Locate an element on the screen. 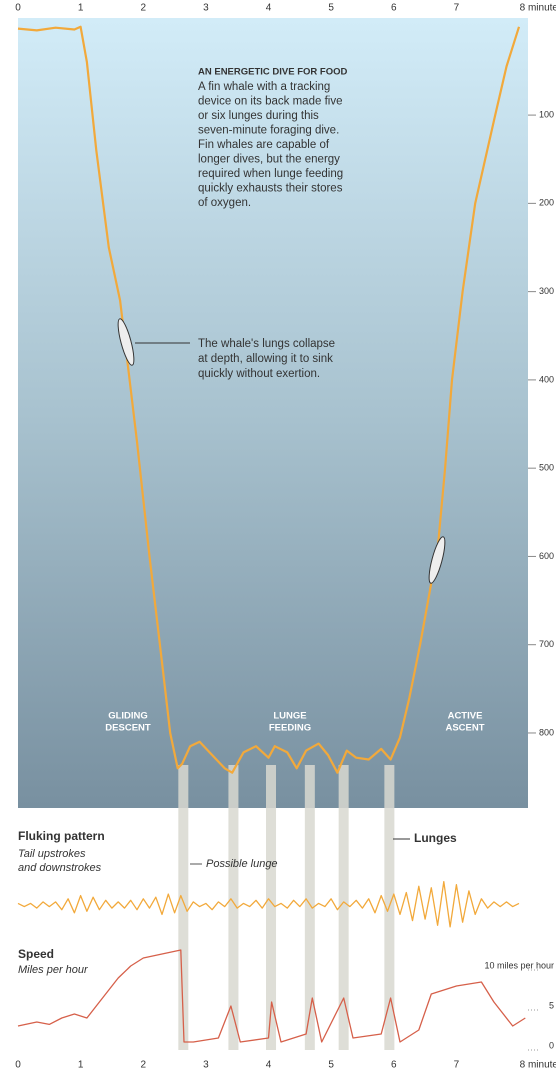 This screenshot has height=1073, width=556. lunge-label: Lunges is located at coordinates (435, 838).